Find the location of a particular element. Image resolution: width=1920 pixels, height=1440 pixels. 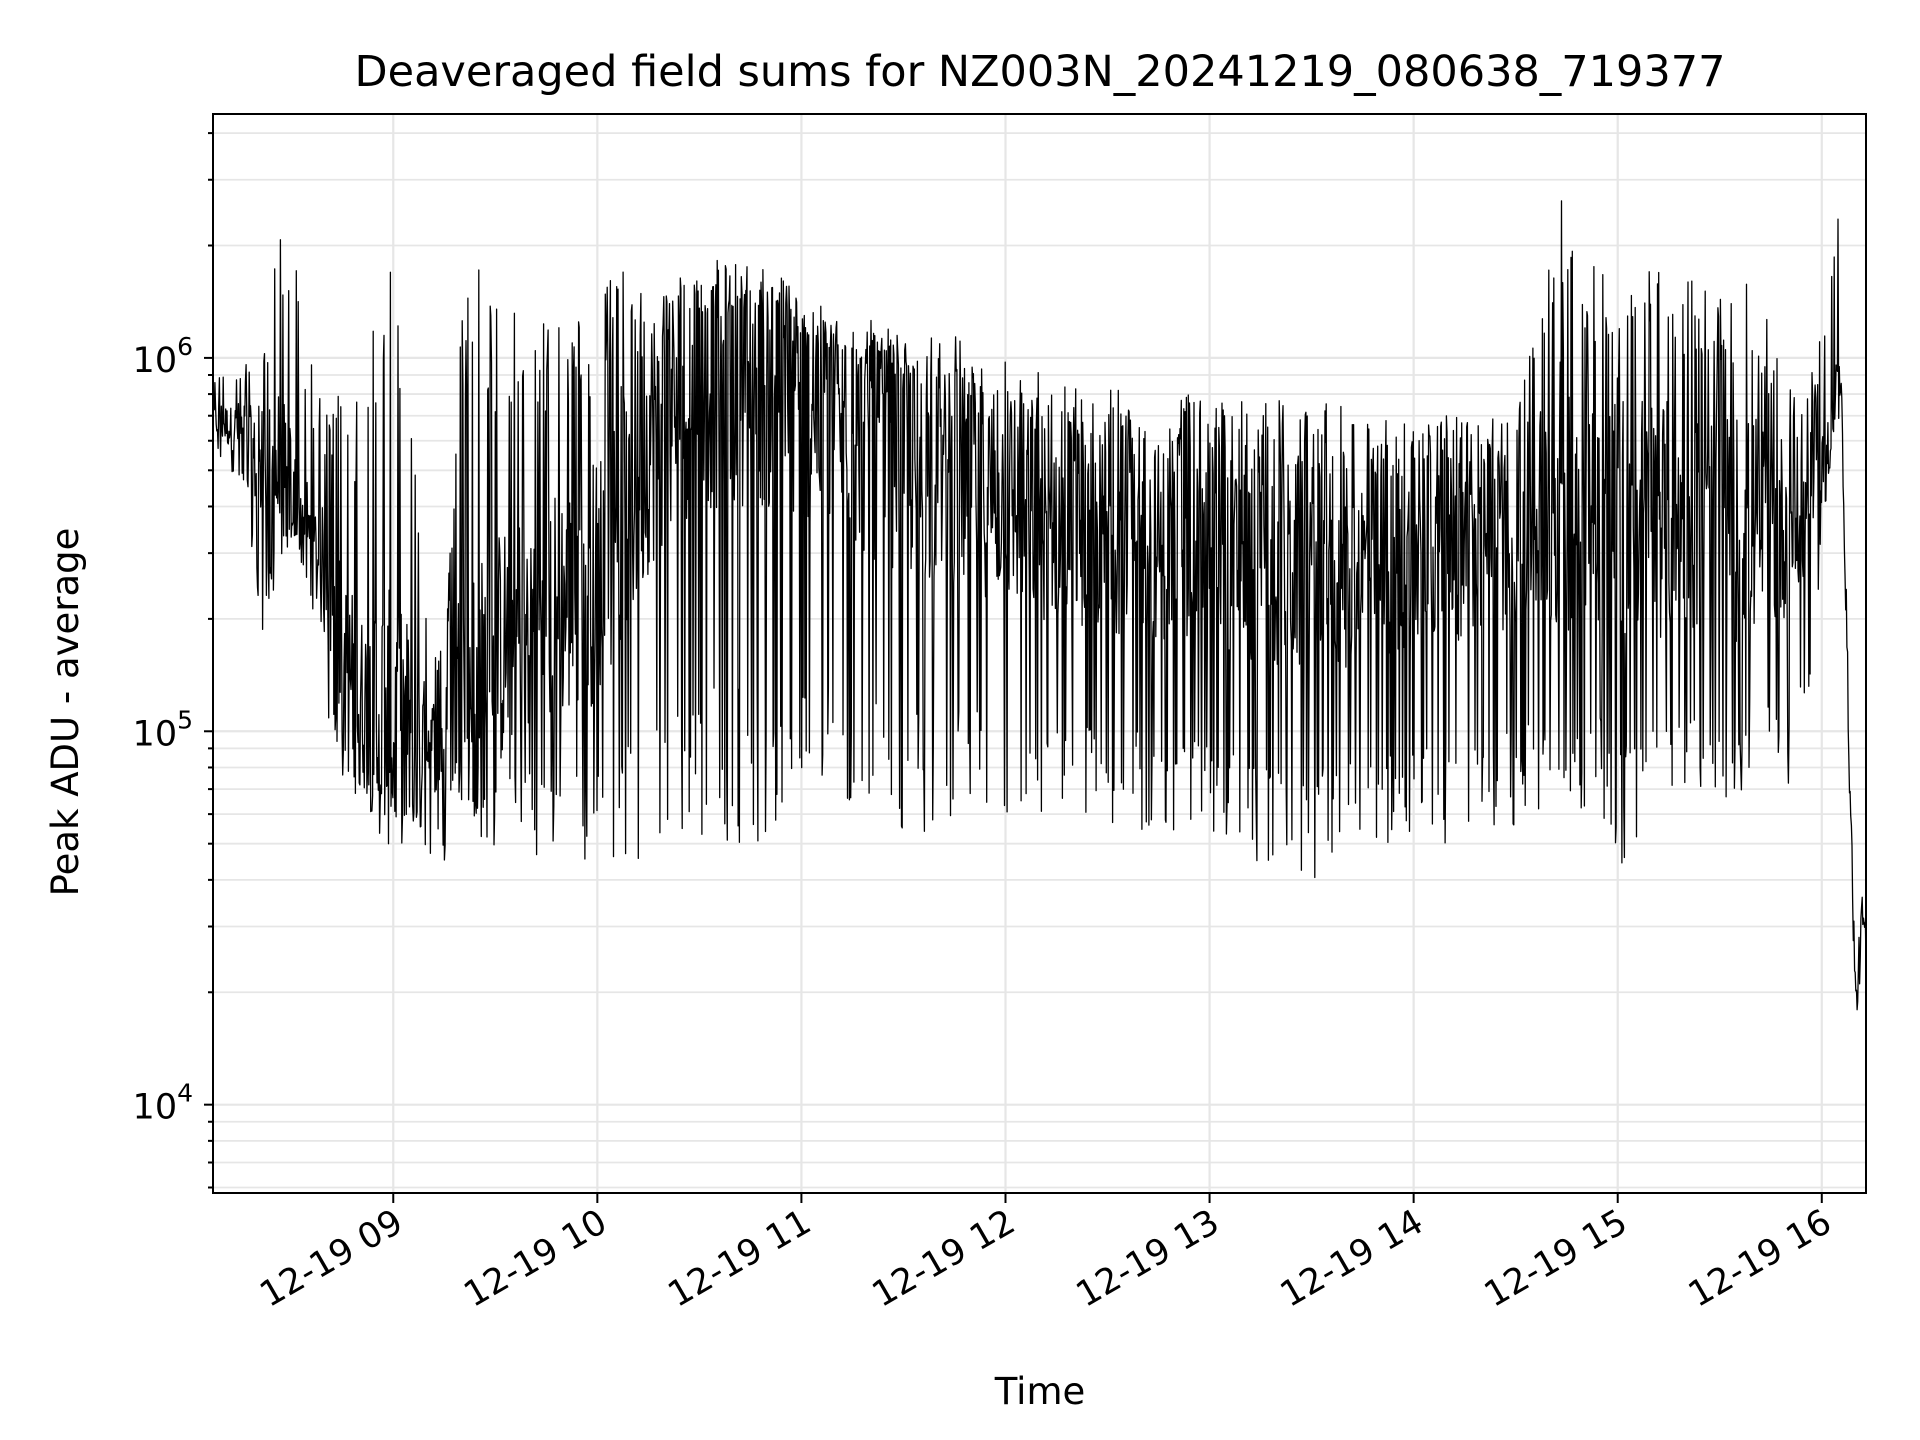

x-axis-label: Time is located at coordinates (1040, 1391).